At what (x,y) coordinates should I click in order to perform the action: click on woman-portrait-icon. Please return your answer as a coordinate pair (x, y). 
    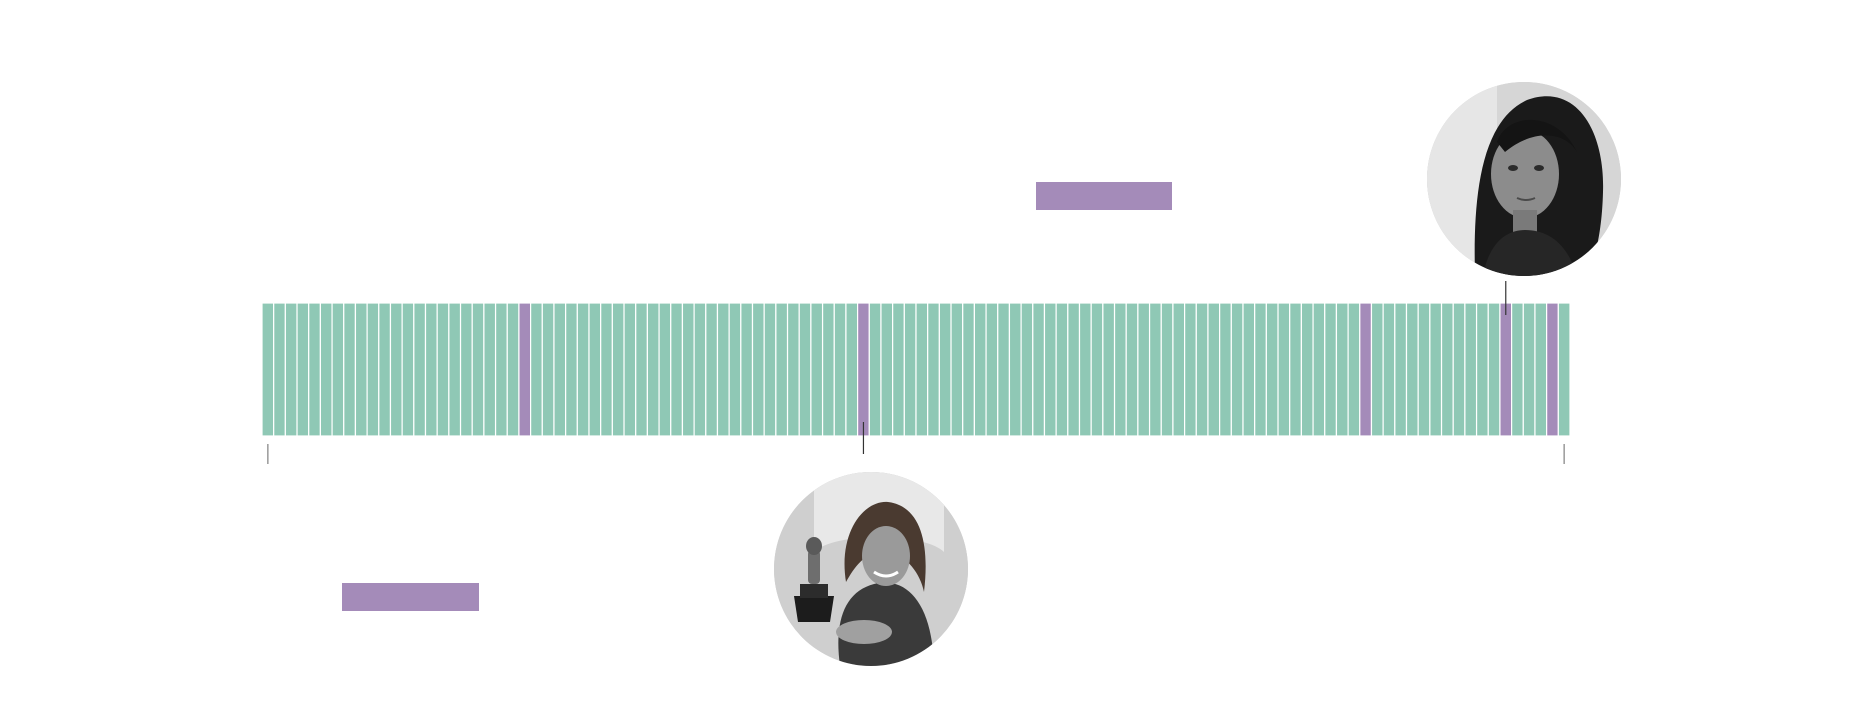
    Looking at the image, I should click on (1524, 179).